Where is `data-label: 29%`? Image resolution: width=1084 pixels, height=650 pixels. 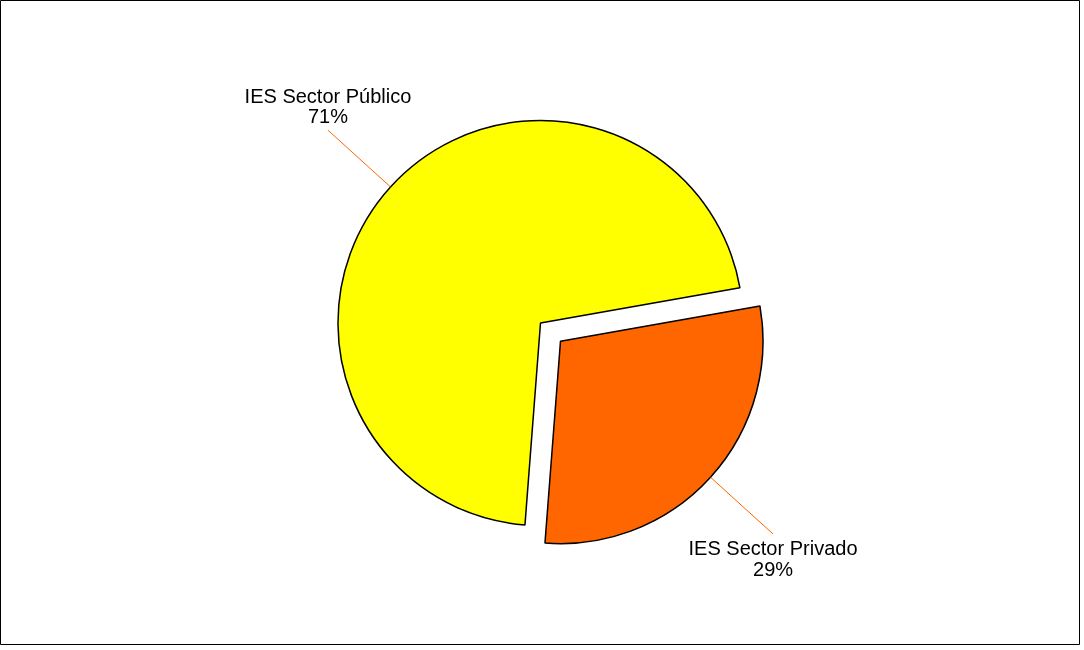
data-label: 29% is located at coordinates (773, 568).